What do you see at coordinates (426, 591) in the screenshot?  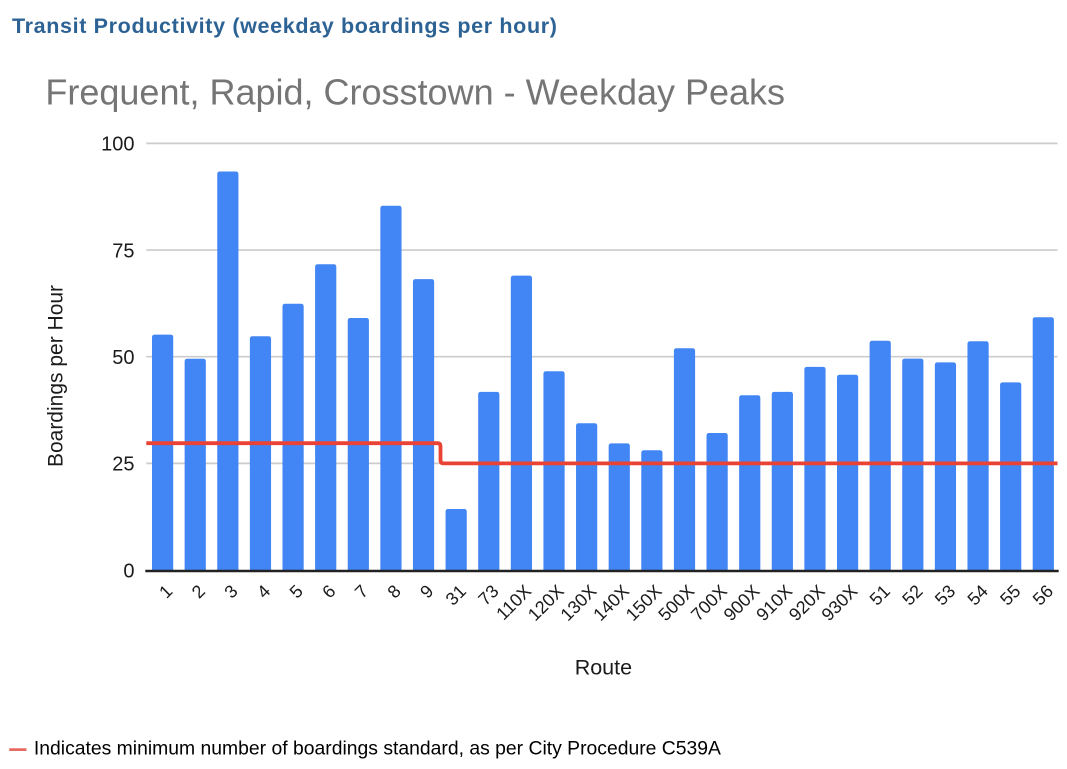 I see `svg-text: 9` at bounding box center [426, 591].